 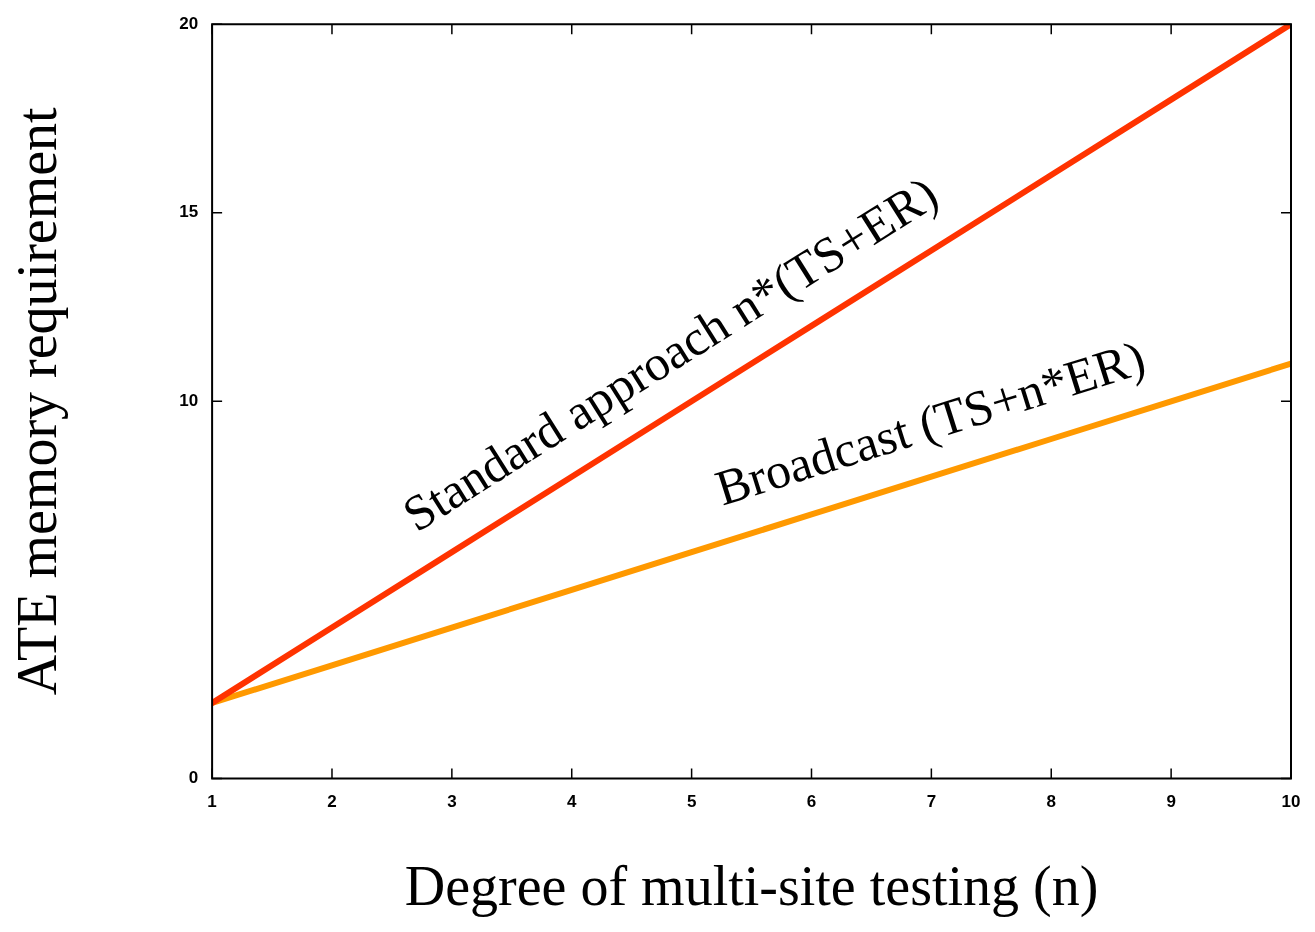 I want to click on y-axis-title: ATE memory requirement, so click(x=37, y=401).